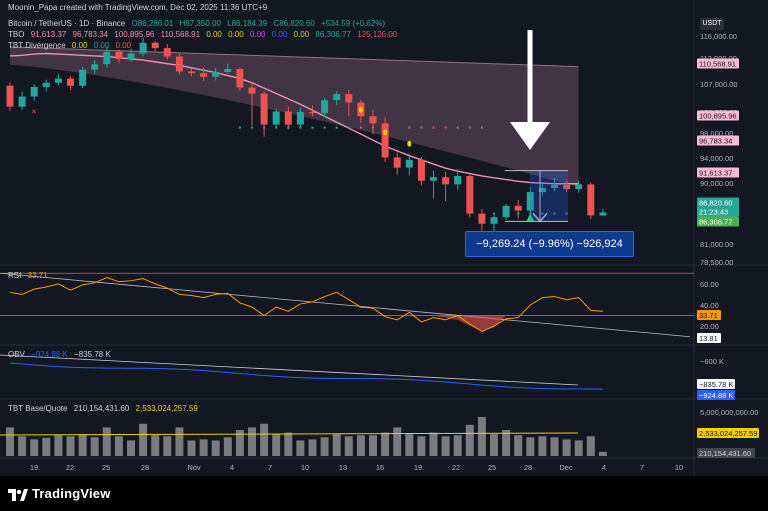 The width and height of the screenshot is (768, 511). Describe the element at coordinates (306, 376) in the screenshot. I see `obv-line` at that location.